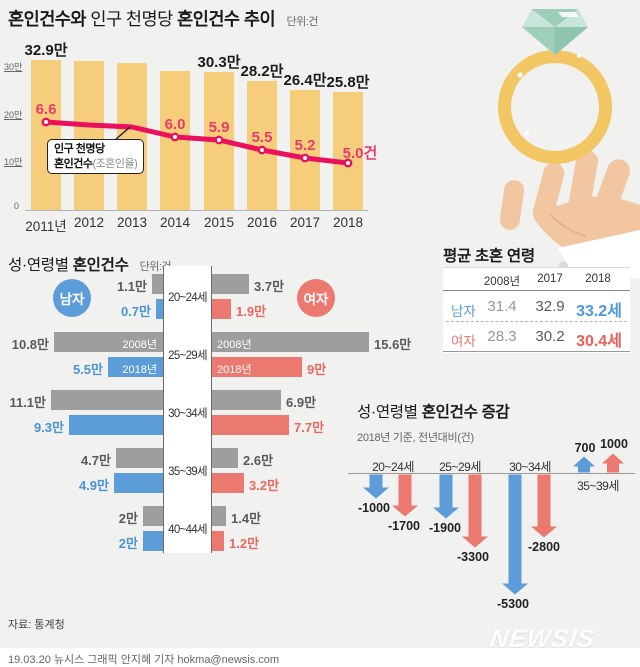  Describe the element at coordinates (404, 526) in the screenshot. I see `change-value-label: -1700` at that location.